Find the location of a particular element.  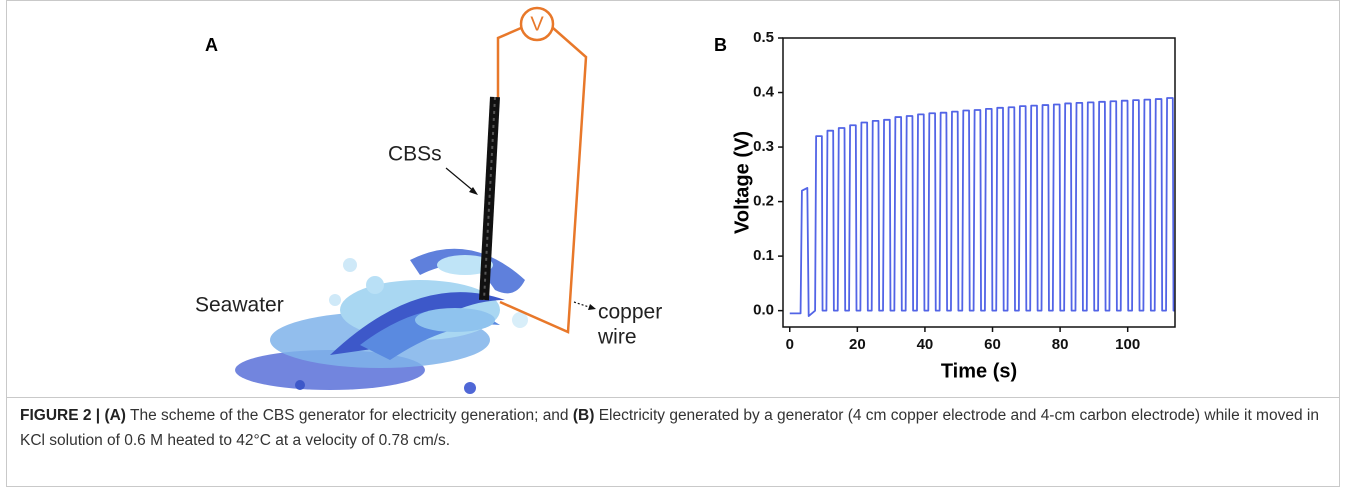

x-axis-label: Time (s) is located at coordinates (979, 371).